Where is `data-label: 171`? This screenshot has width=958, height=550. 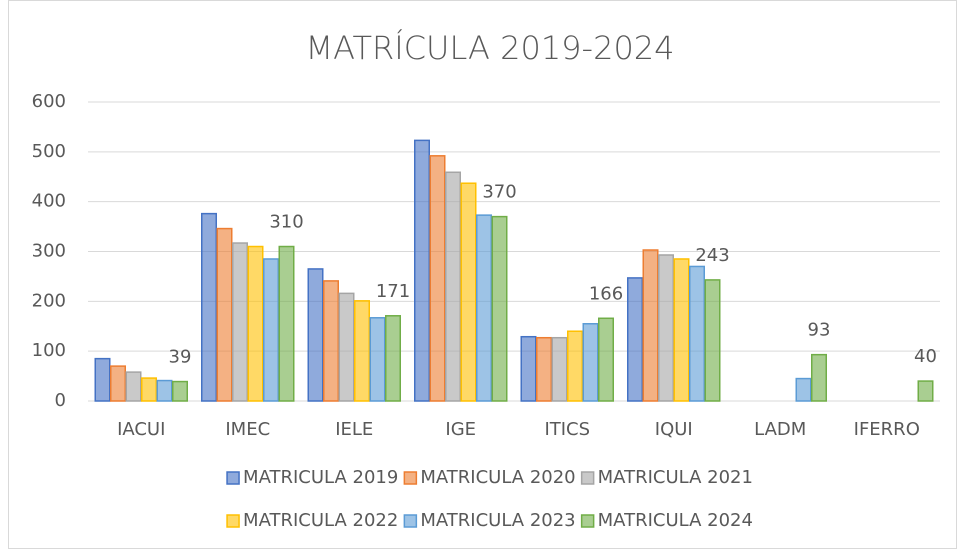
data-label: 171 is located at coordinates (393, 291).